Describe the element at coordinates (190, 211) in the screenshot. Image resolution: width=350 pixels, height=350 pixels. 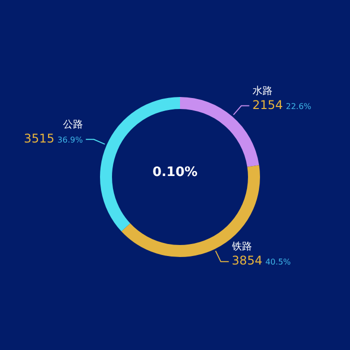
I see `donut-slice` at that location.